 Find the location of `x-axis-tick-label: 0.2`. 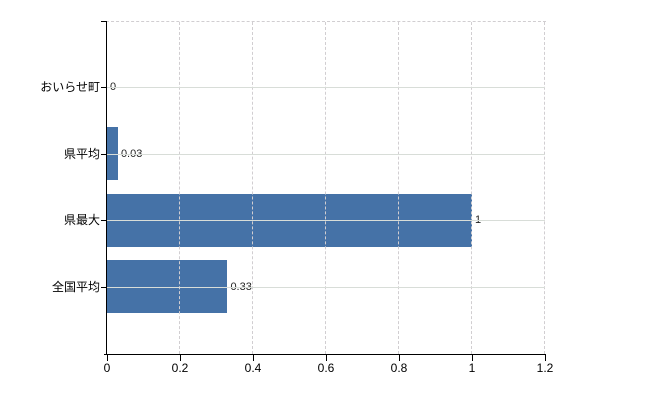

x-axis-tick-label: 0.2 is located at coordinates (180, 368).